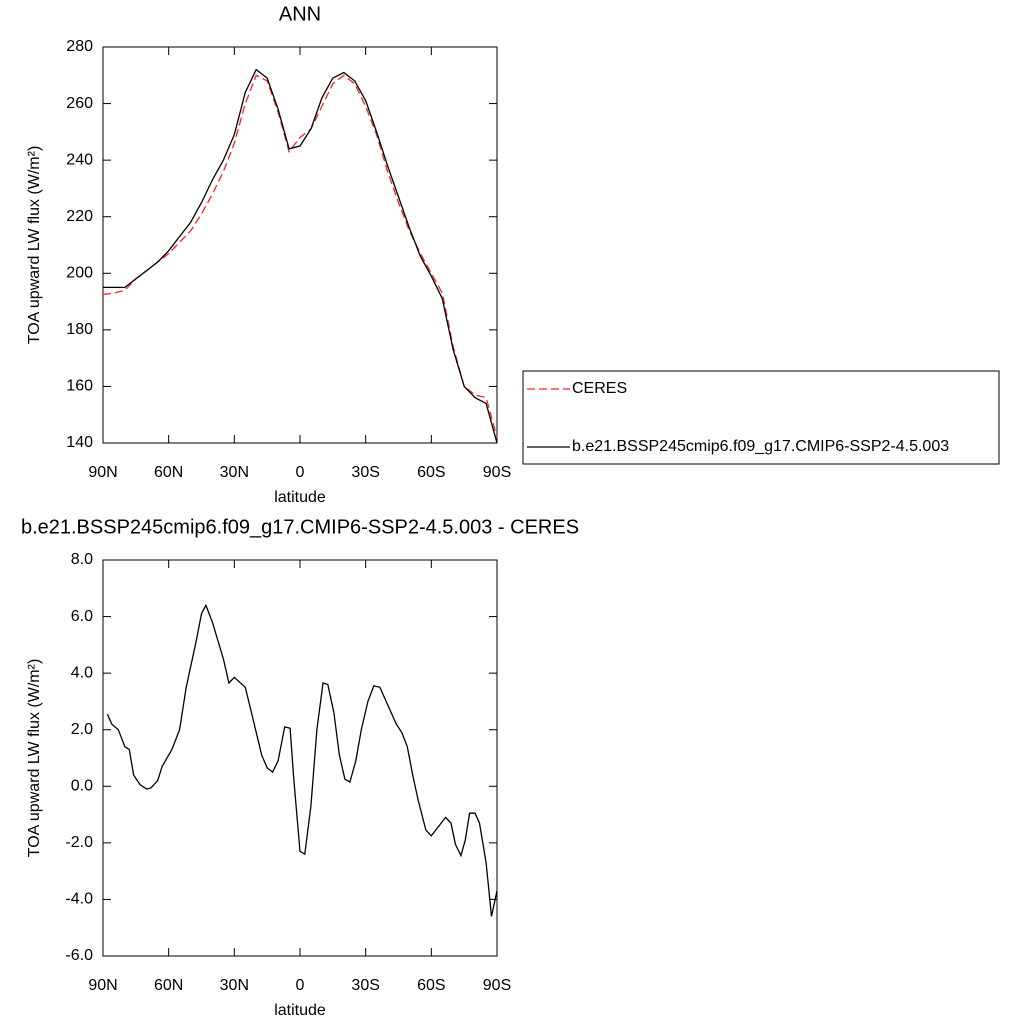 Image resolution: width=1024 pixels, height=1024 pixels. Describe the element at coordinates (79, 386) in the screenshot. I see `y-tick-label: 160` at that location.